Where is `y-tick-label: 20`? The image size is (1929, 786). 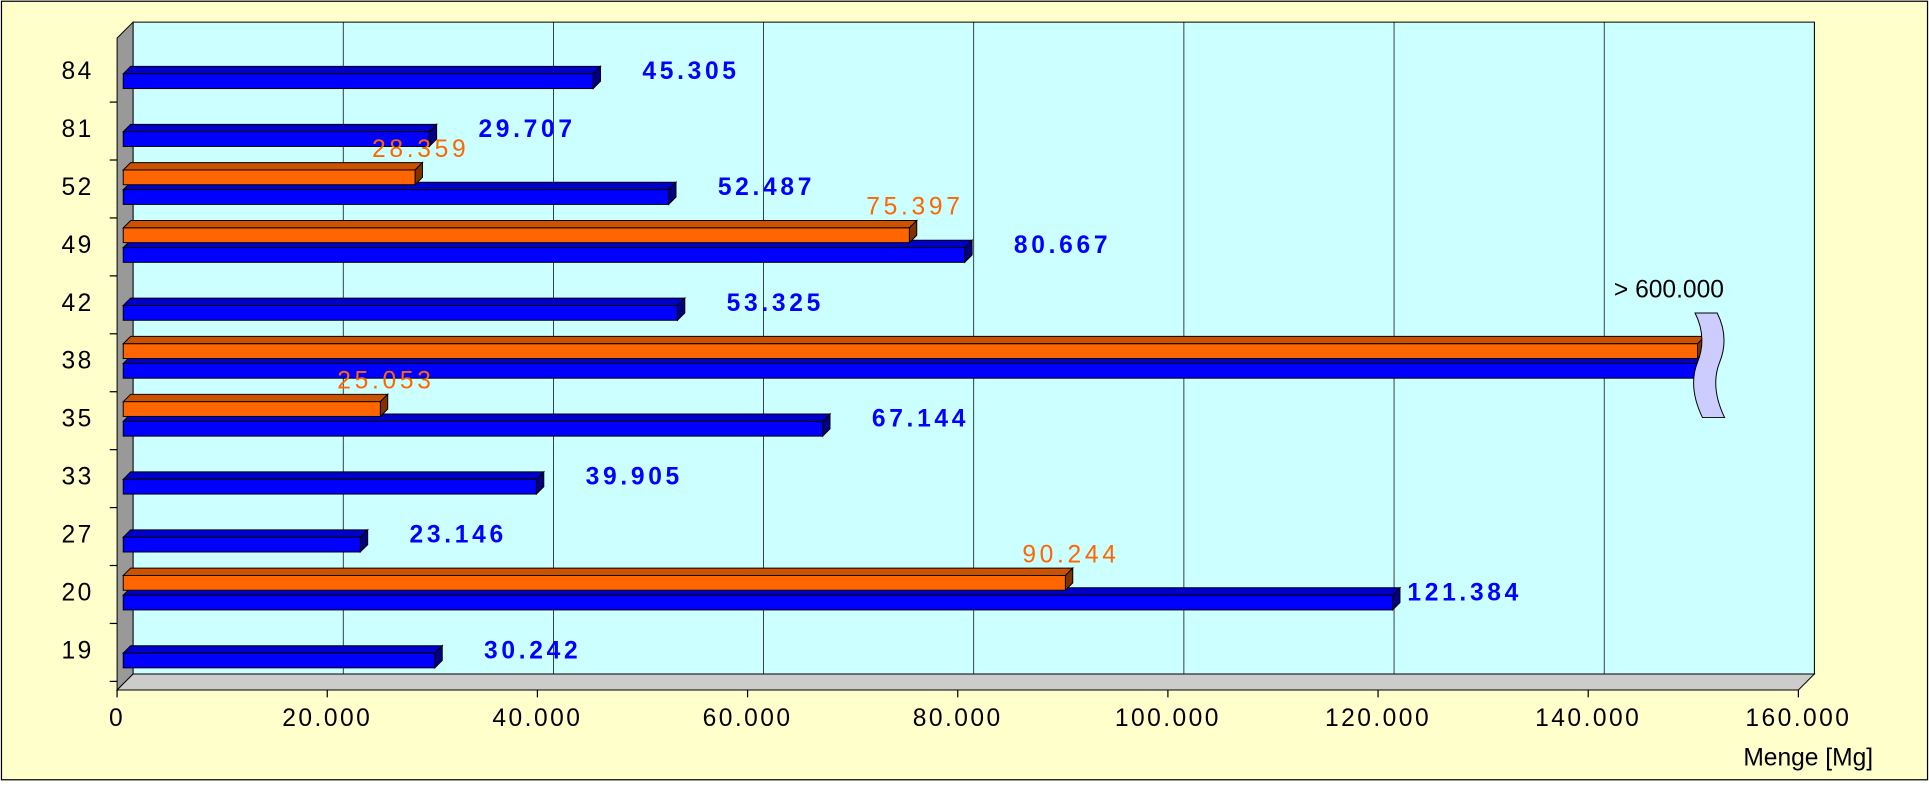
y-tick-label: 20 is located at coordinates (77, 592).